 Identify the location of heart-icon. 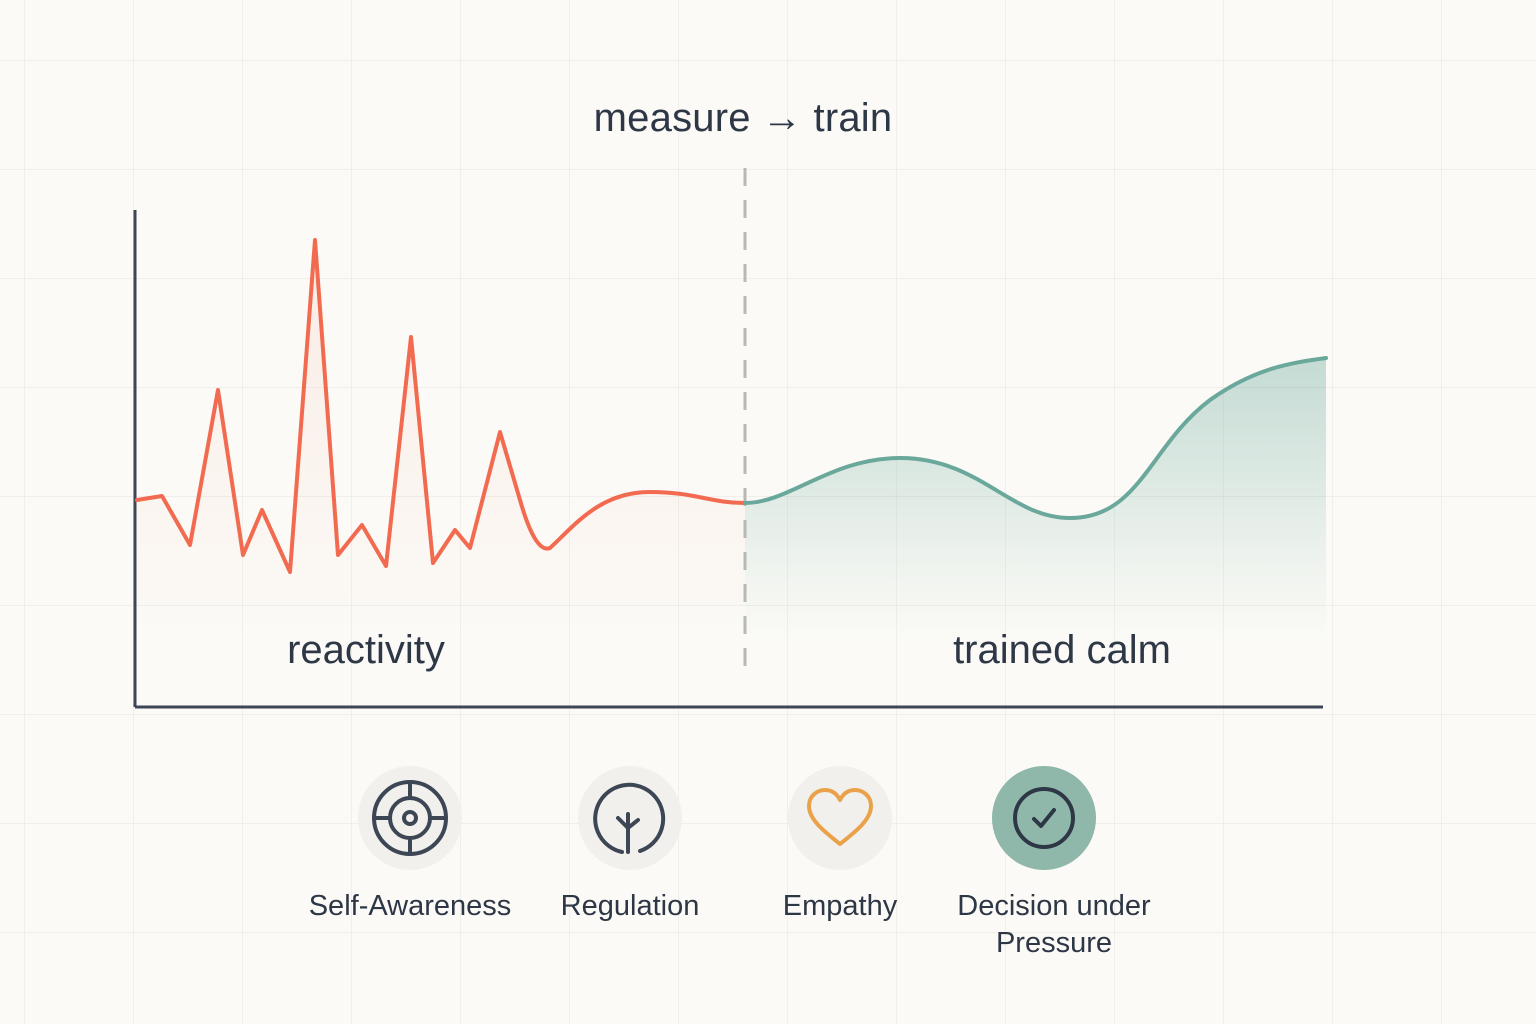
(840, 817).